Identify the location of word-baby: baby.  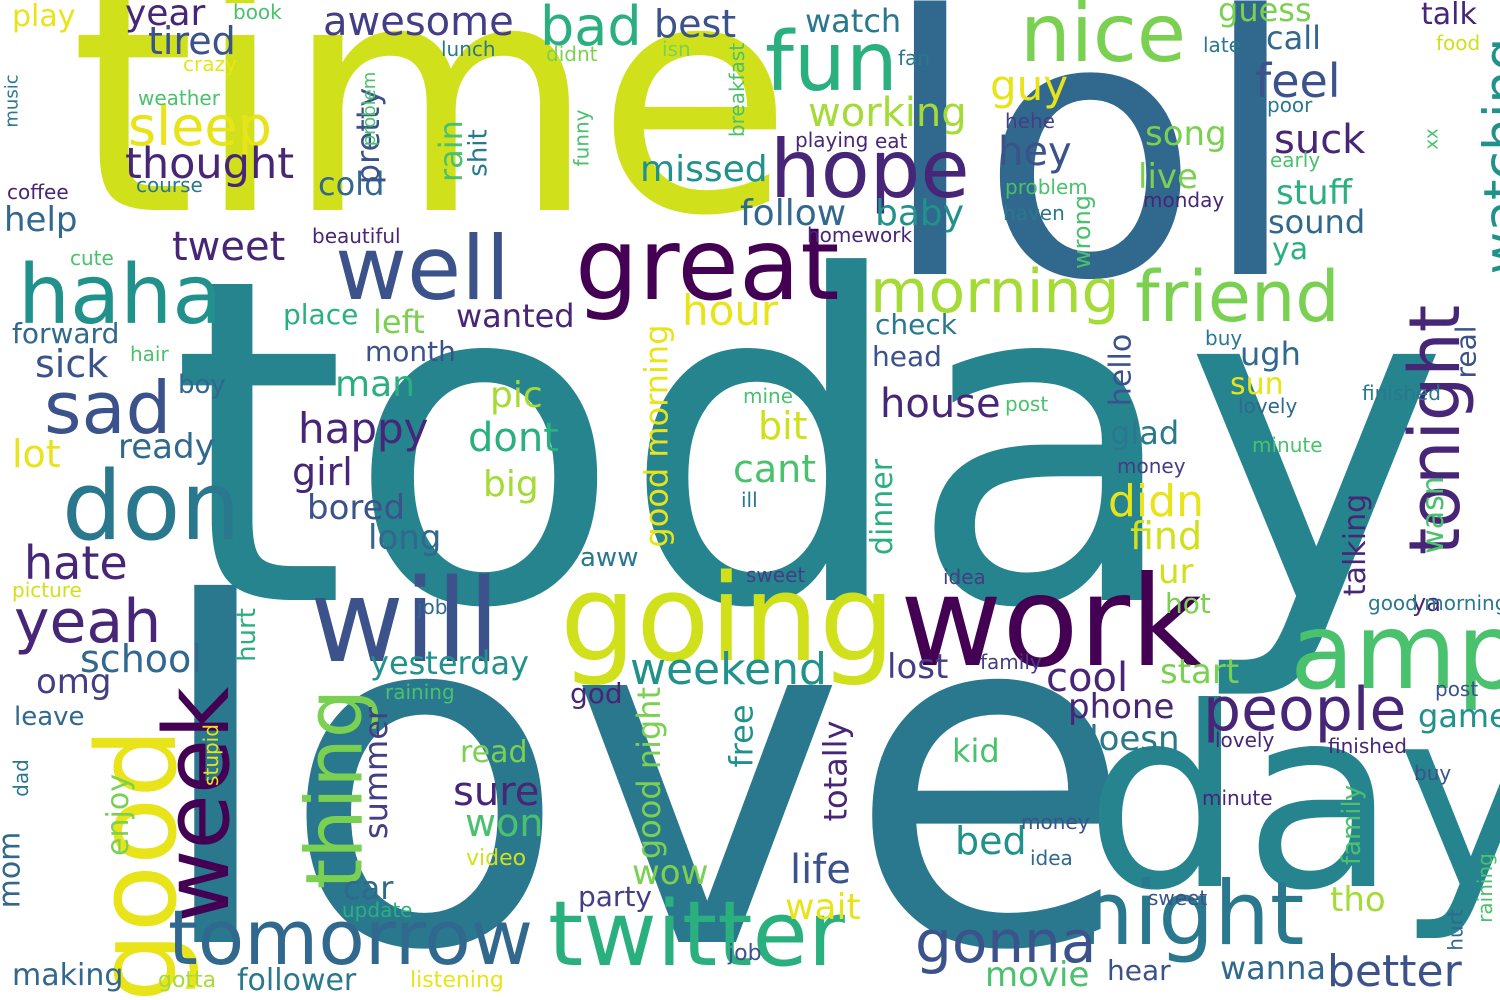
(920, 213).